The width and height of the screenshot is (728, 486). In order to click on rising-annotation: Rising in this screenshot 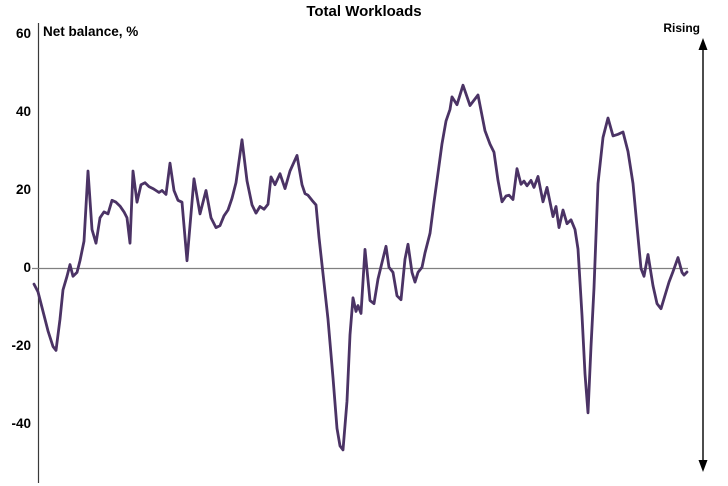, I will do `click(681, 28)`.